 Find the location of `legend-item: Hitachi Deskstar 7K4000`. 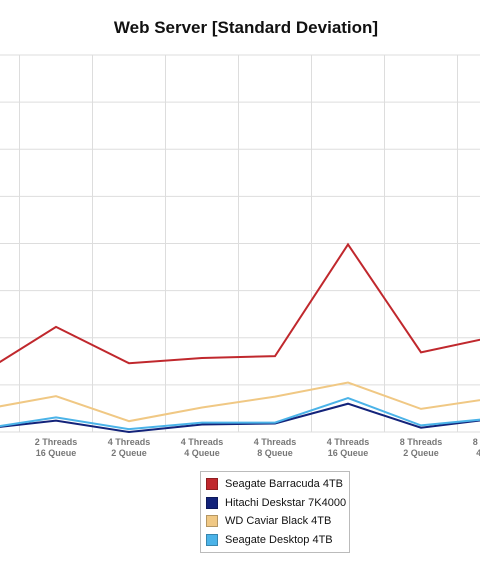

legend-item: Hitachi Deskstar 7K4000 is located at coordinates (275, 503).